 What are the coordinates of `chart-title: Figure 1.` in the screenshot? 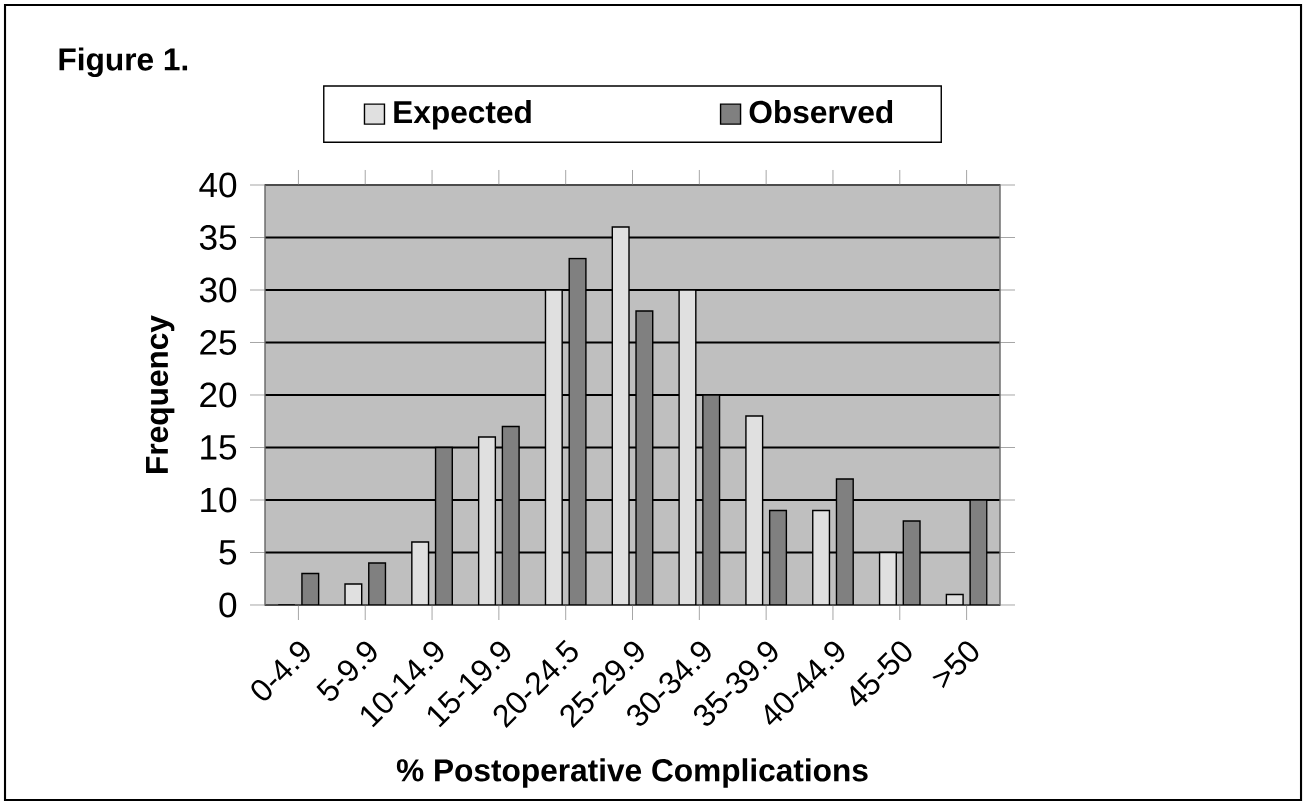 It's located at (123, 62).